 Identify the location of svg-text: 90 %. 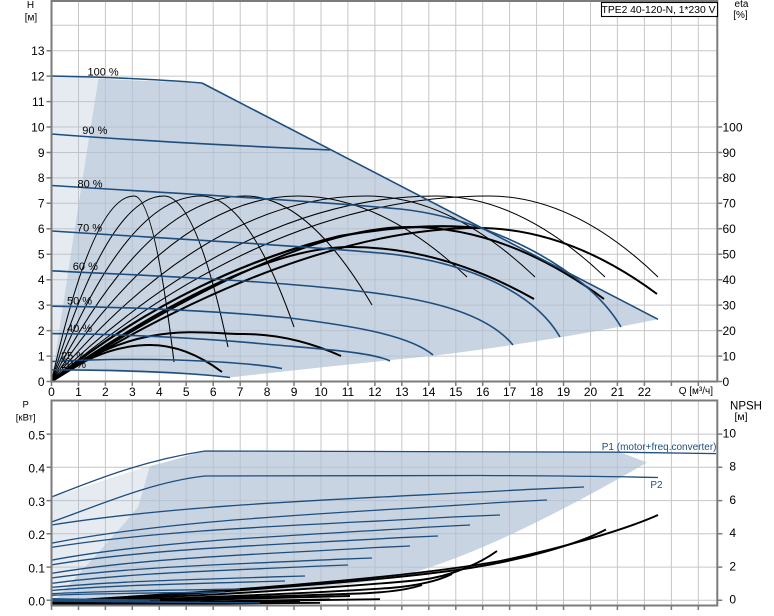
(94, 131).